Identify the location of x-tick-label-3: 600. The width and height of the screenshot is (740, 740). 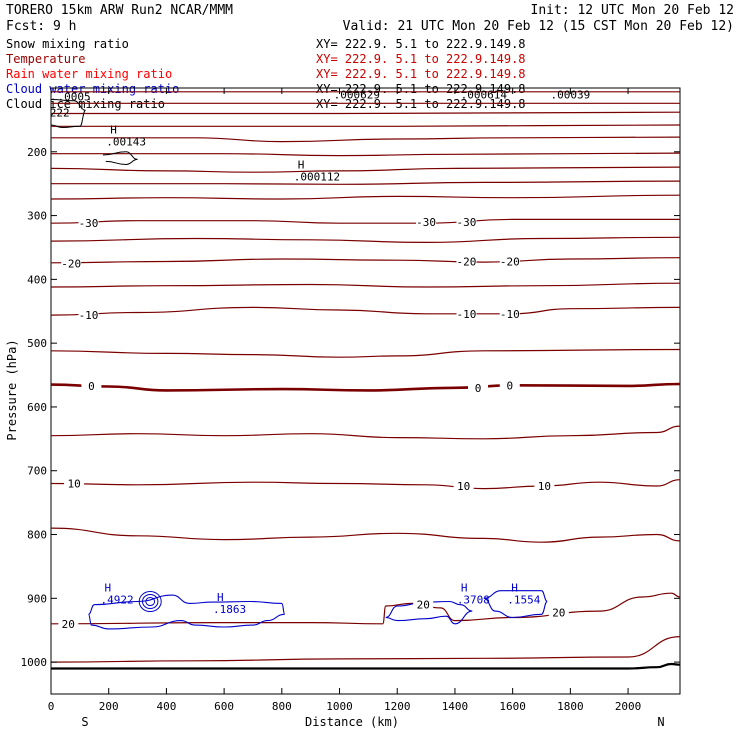
(224, 706).